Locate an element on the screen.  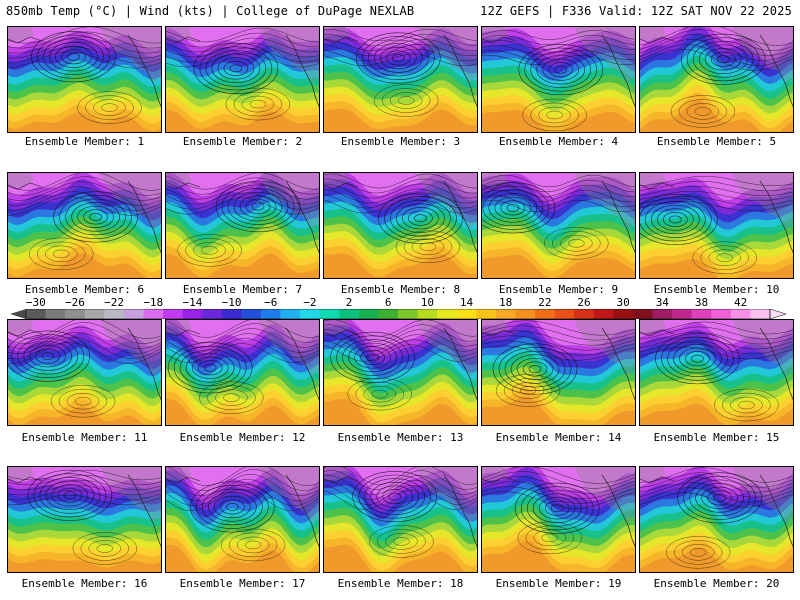
ensemble-member-label: Ensemble Member: 3 is located at coordinates (400, 141).